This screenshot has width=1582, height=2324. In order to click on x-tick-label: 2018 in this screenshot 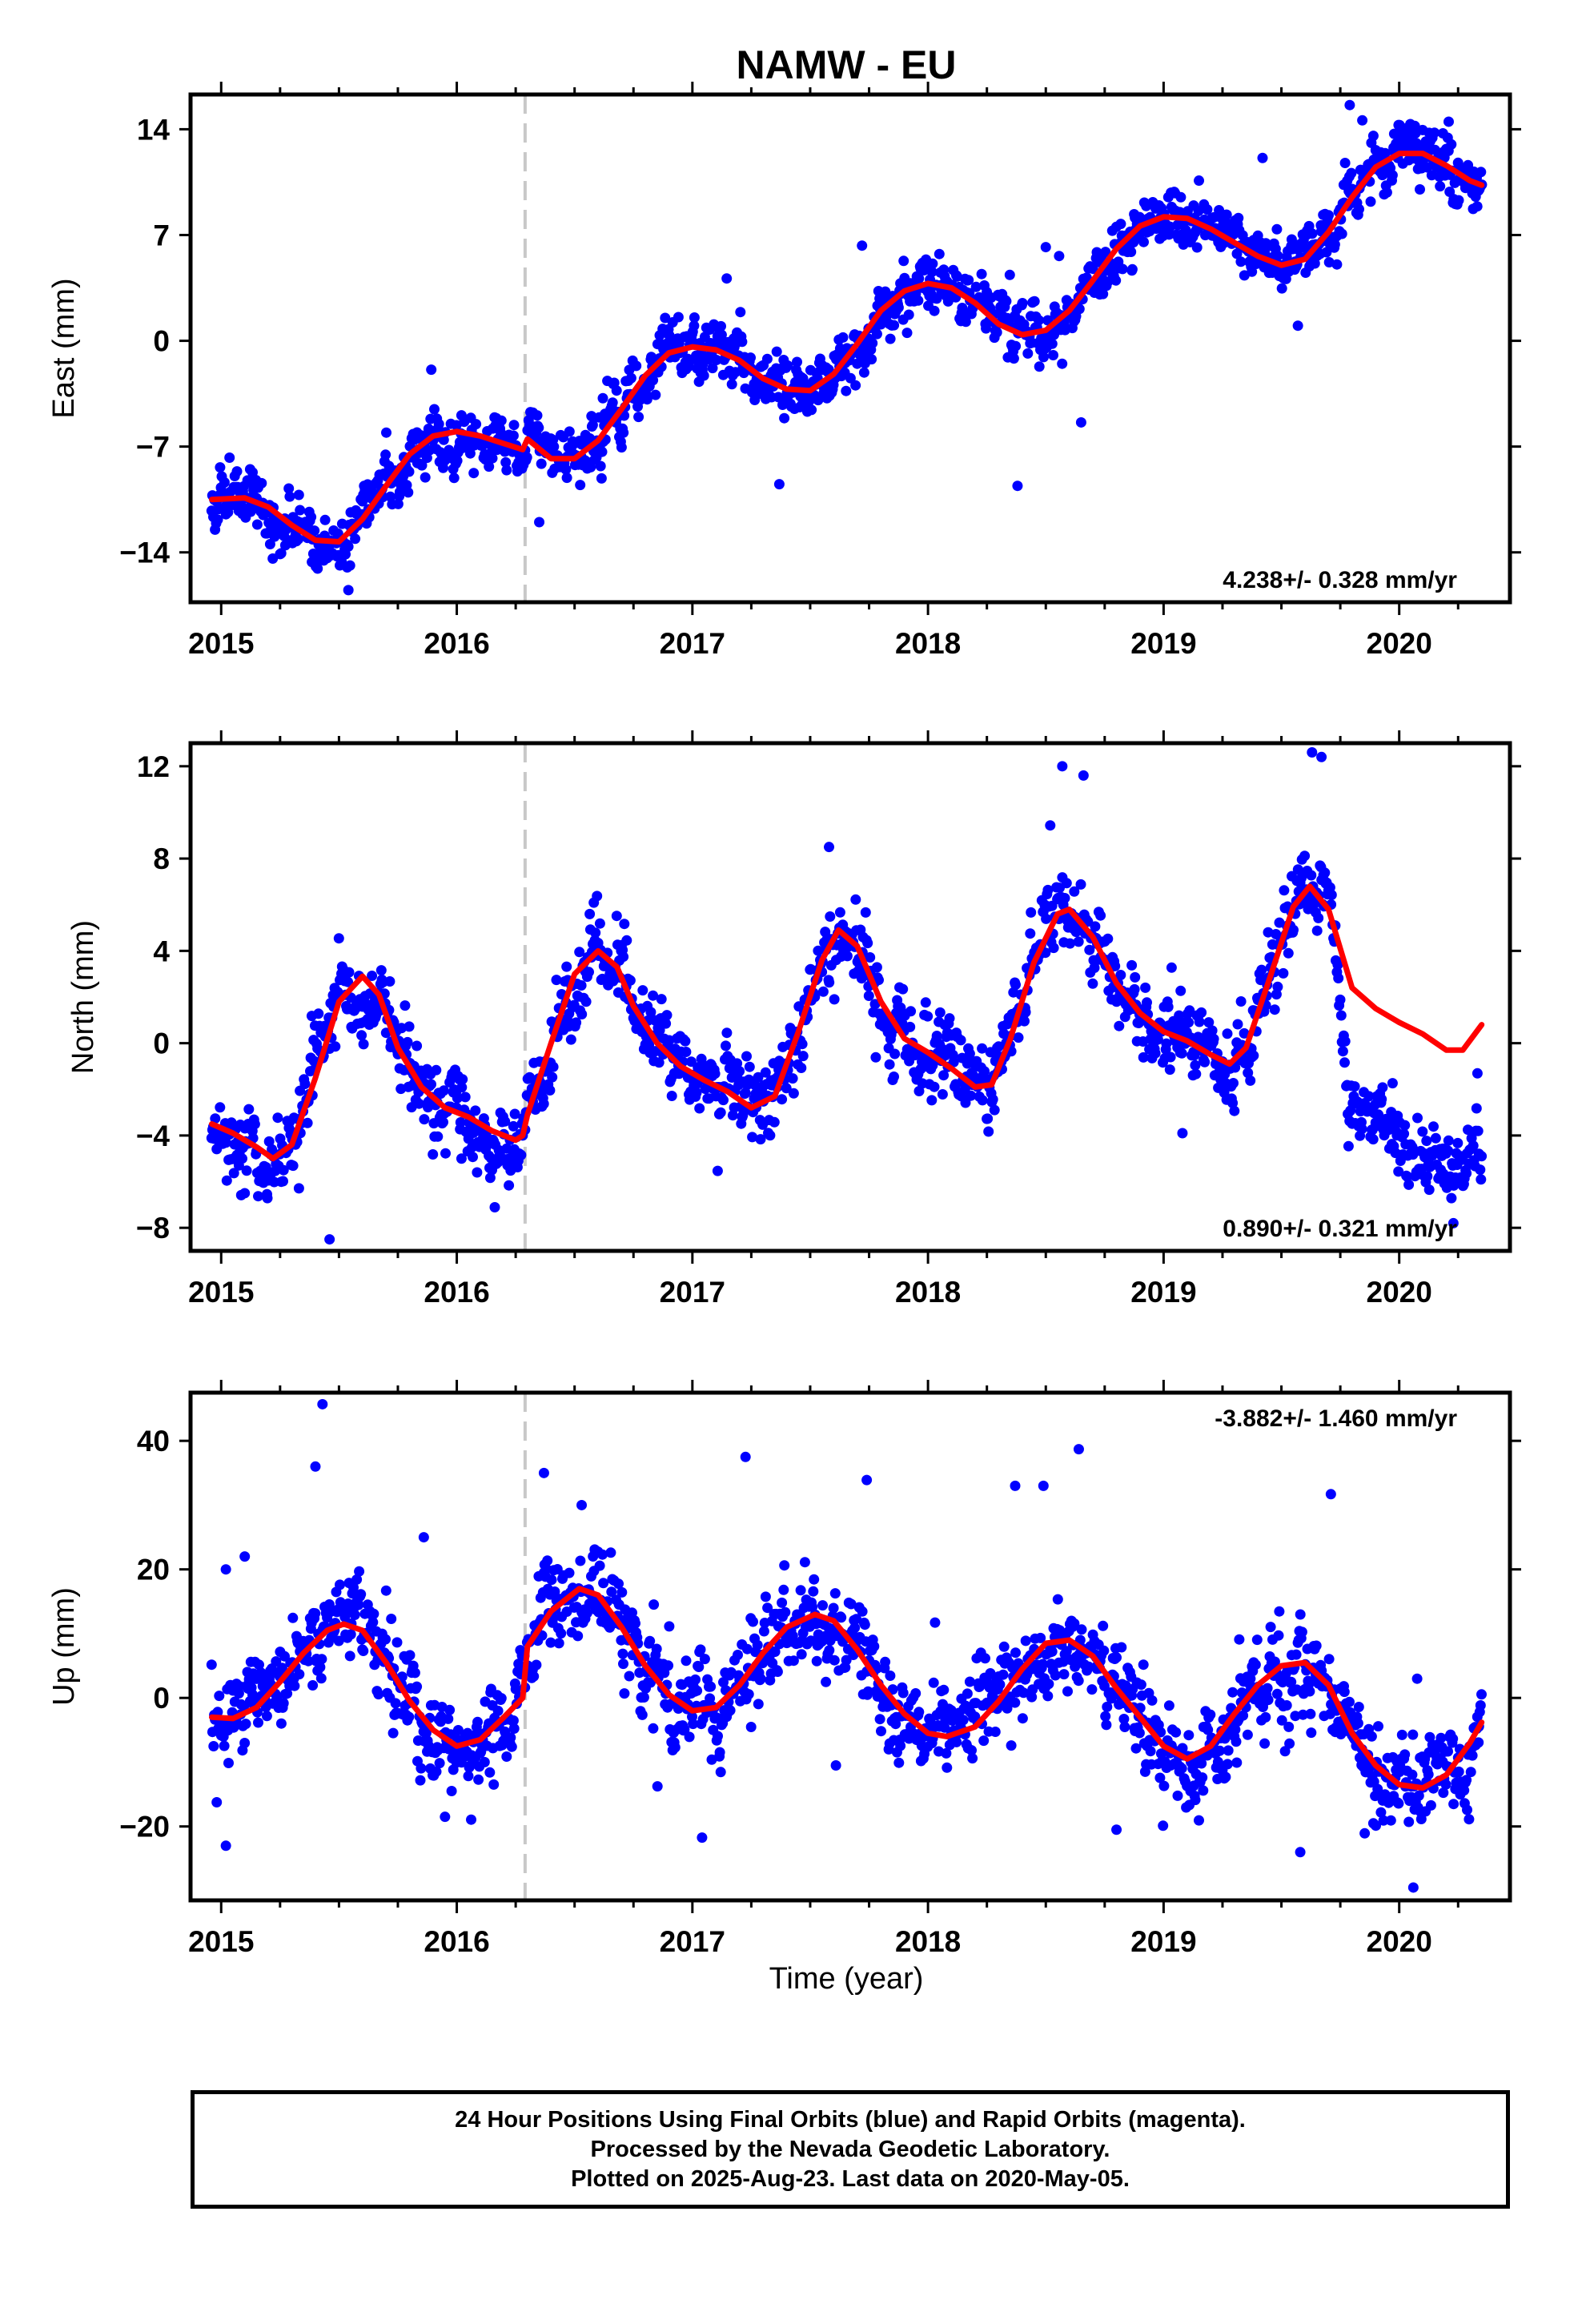, I will do `click(928, 644)`.